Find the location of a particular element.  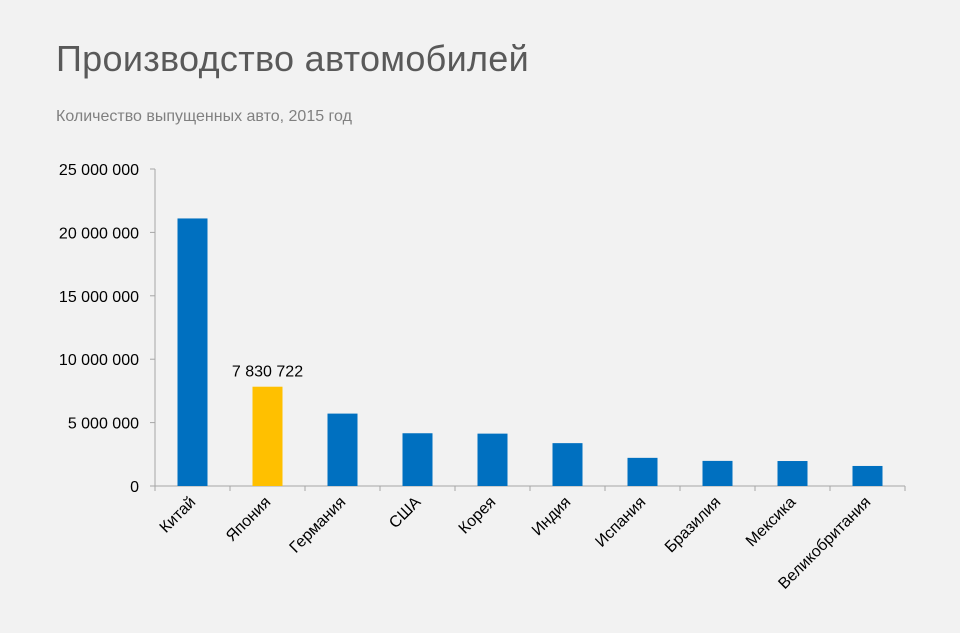

x-category-label: Китай is located at coordinates (178, 515).